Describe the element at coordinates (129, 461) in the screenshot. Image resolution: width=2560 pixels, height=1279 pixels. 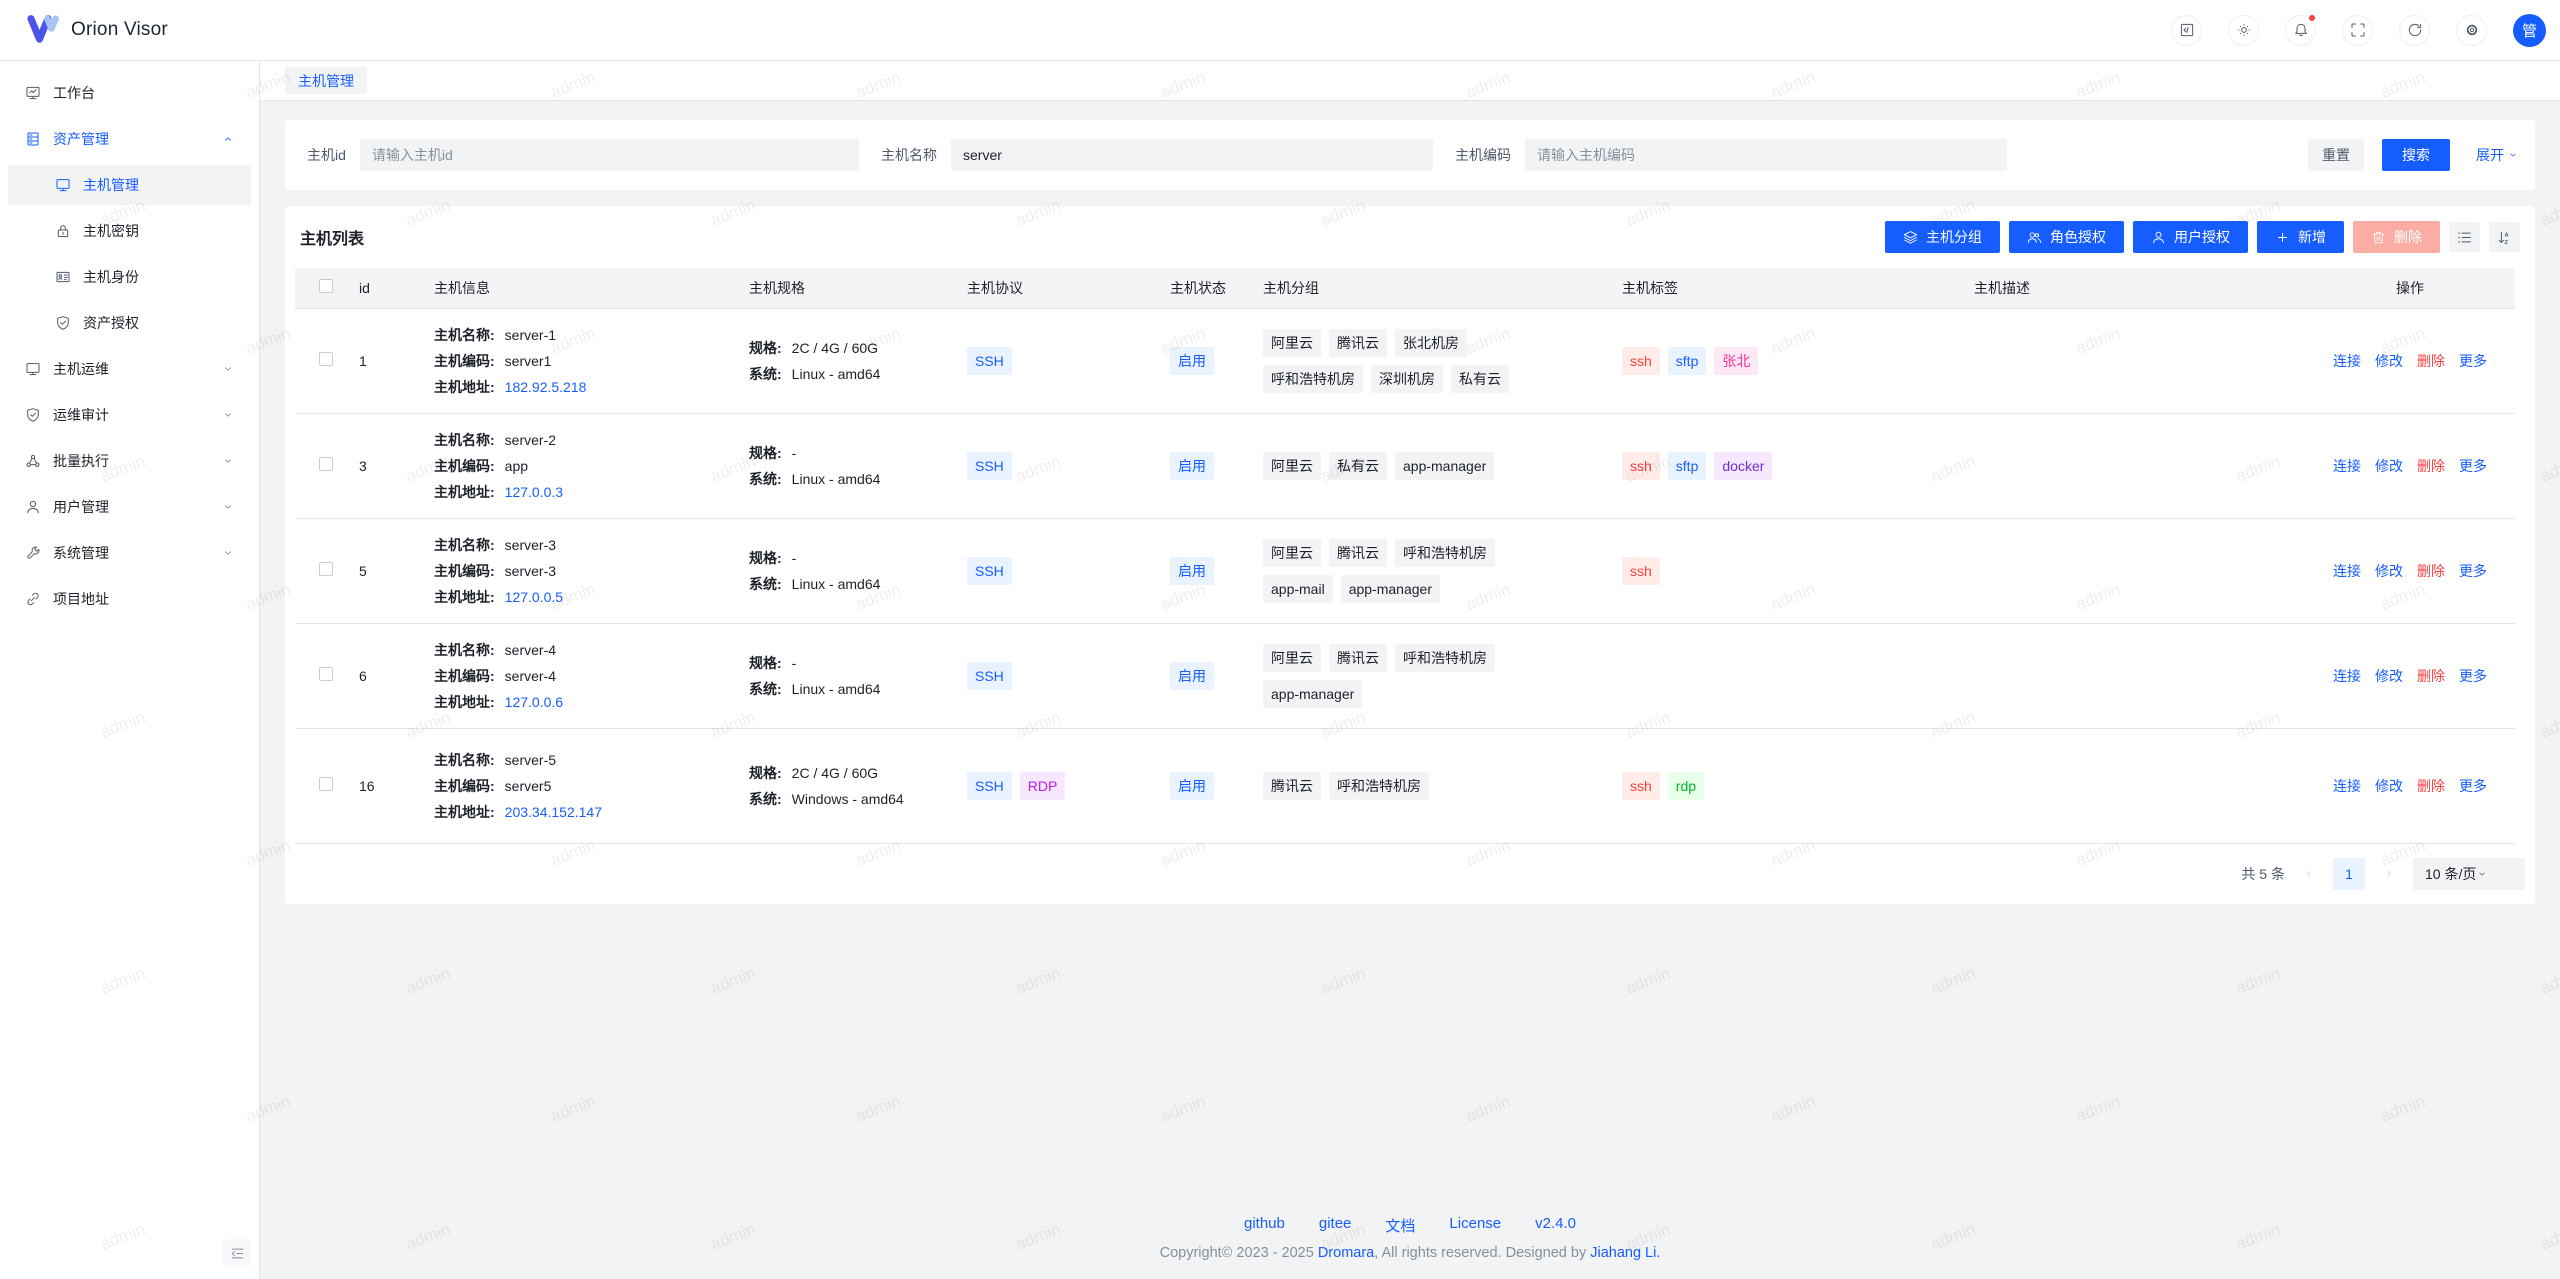
I see `sidebar-item-batch-exec: 批量执行` at that location.